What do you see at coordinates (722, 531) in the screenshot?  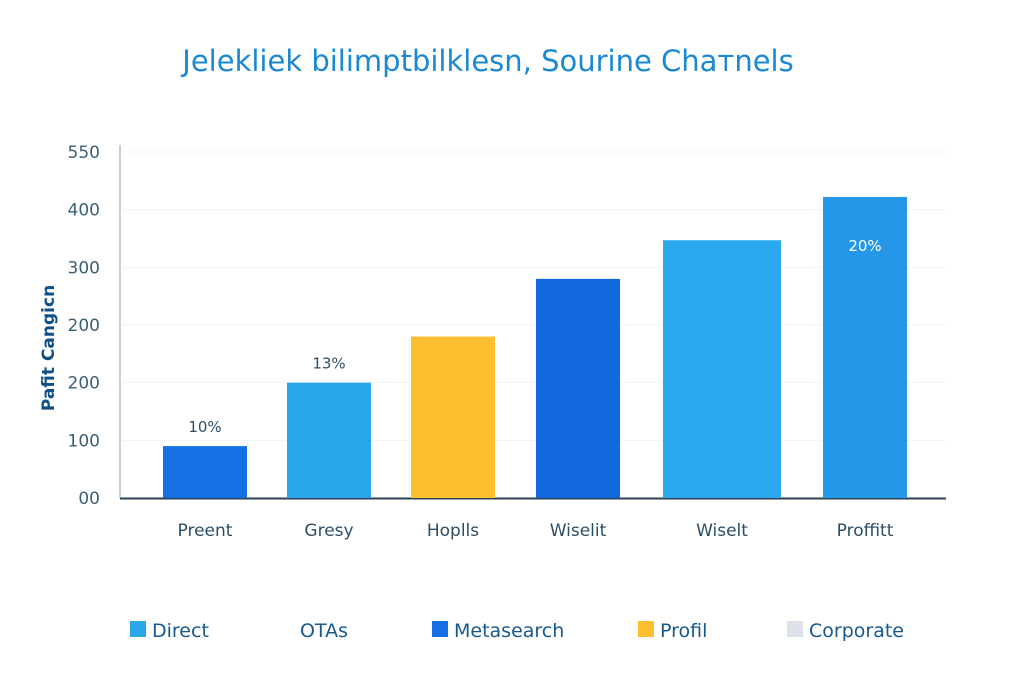 I see `x-tick-label: Wiselt` at bounding box center [722, 531].